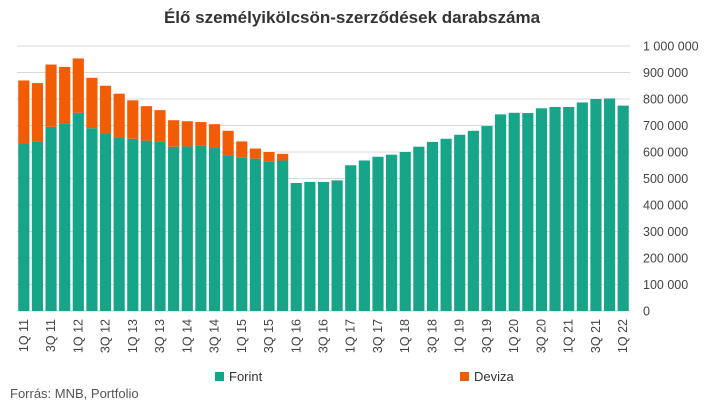  I want to click on y-tick-label: 500 000, so click(665, 179).